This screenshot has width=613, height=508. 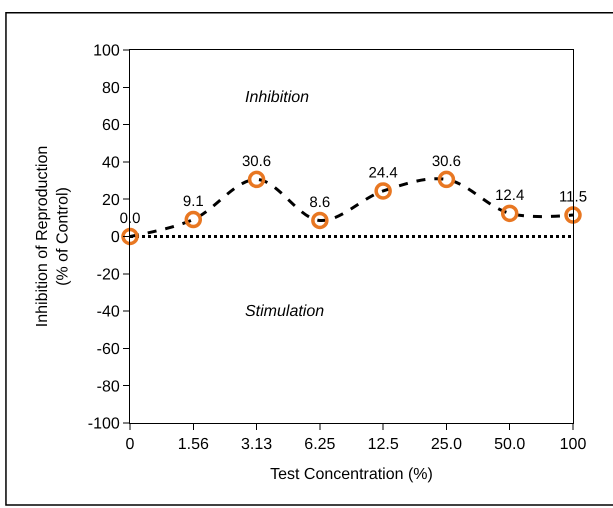 What do you see at coordinates (111, 125) in the screenshot?
I see `y-tick-label: 60` at bounding box center [111, 125].